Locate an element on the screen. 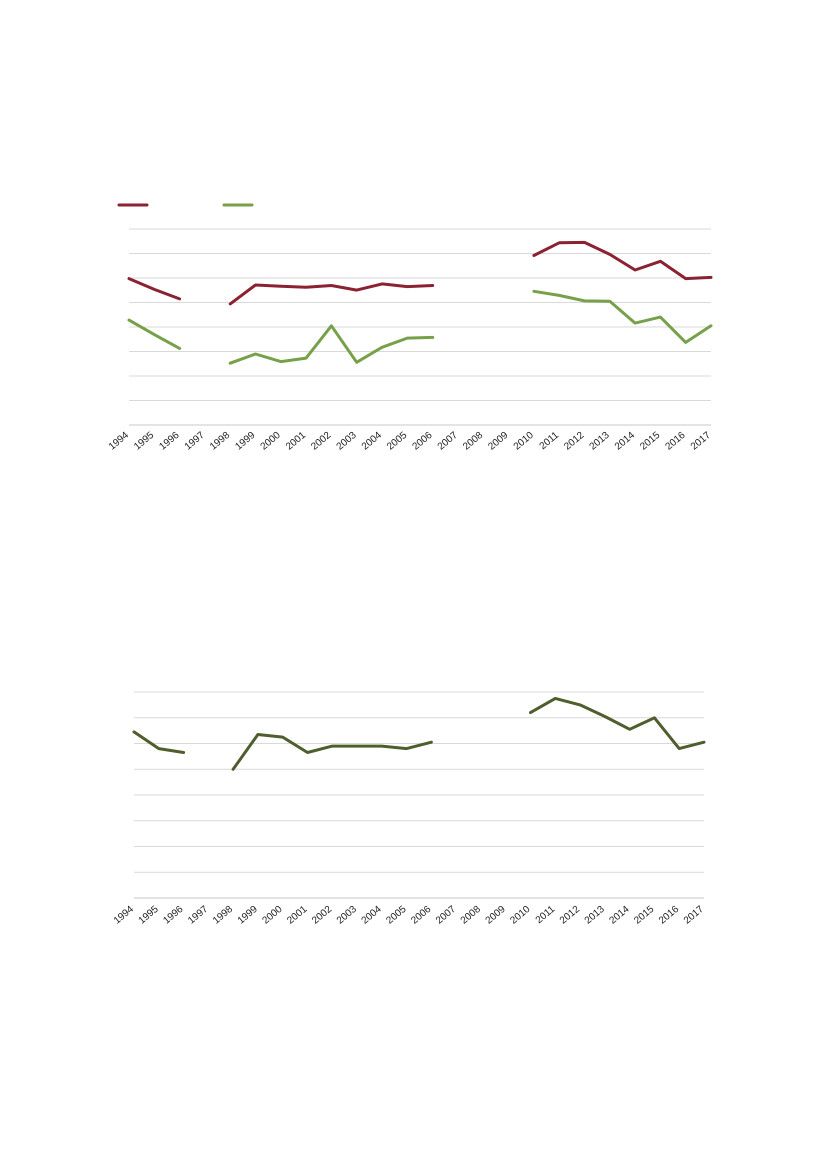 The width and height of the screenshot is (827, 1169). chart-bottom-x-tick-label: 2017 is located at coordinates (694, 915).